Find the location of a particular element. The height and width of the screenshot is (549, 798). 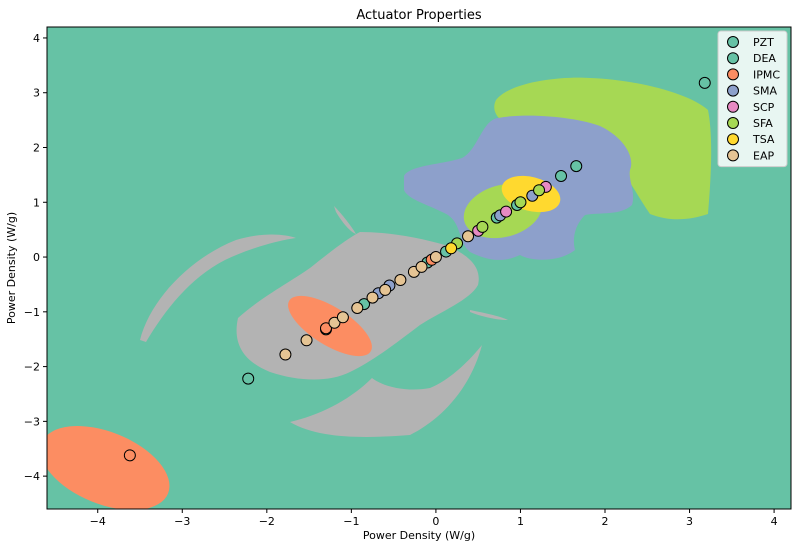

x-tick-label: 0 is located at coordinates (435, 521).